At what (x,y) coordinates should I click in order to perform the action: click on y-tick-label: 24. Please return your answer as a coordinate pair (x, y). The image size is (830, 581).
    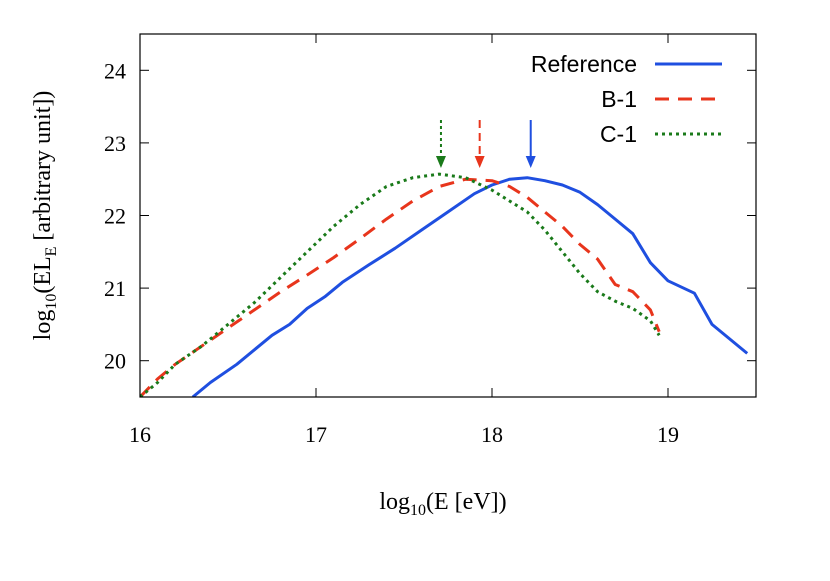
    Looking at the image, I should click on (115, 70).